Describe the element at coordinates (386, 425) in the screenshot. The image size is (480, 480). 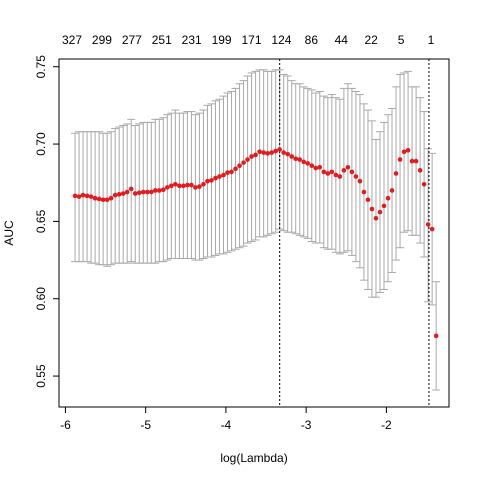
I see `x-tick-label: -2` at that location.